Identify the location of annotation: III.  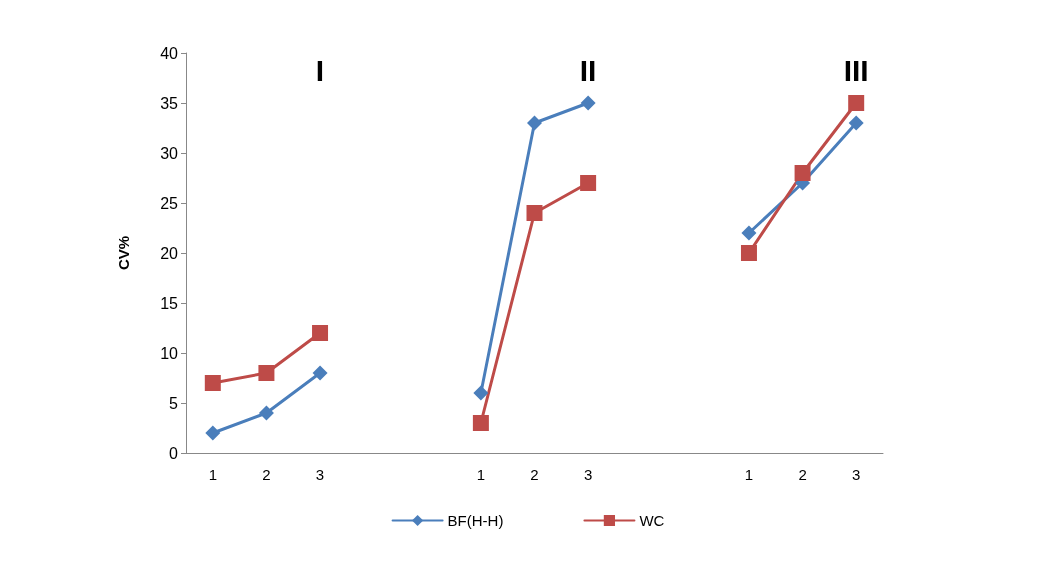
(856, 70).